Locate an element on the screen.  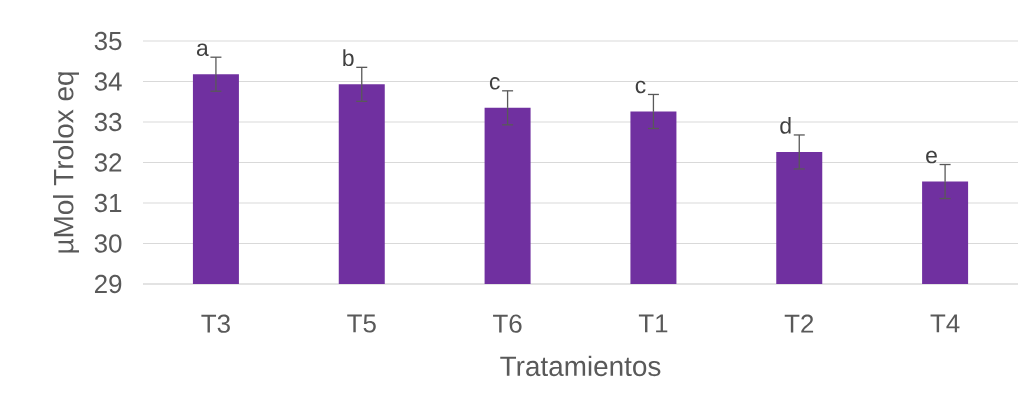
y-tick-label: 33 is located at coordinates (108, 122).